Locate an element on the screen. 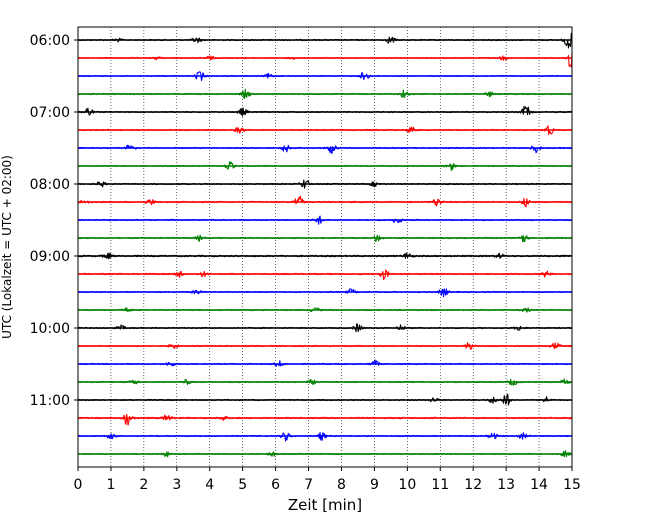 Image resolution: width=650 pixels, height=520 pixels. x-tick-label: 1 is located at coordinates (110, 485).